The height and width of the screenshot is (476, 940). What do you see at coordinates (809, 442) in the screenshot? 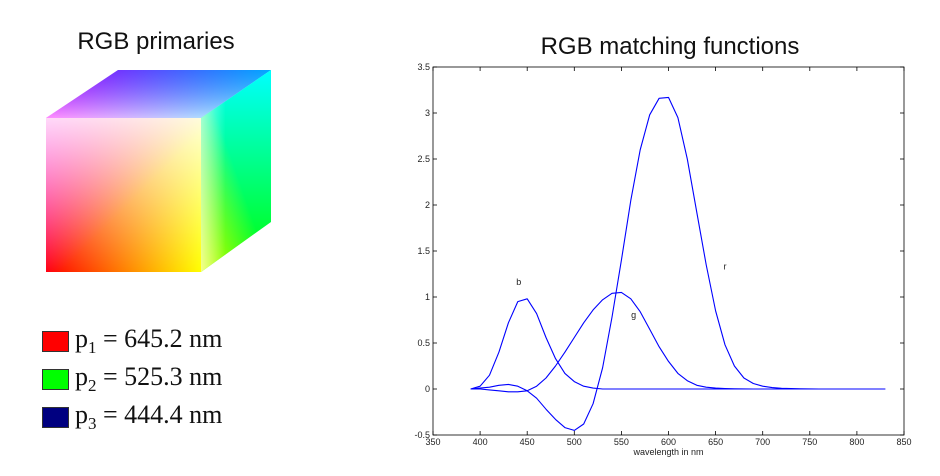
I see `x-tick-label: 750` at bounding box center [809, 442].